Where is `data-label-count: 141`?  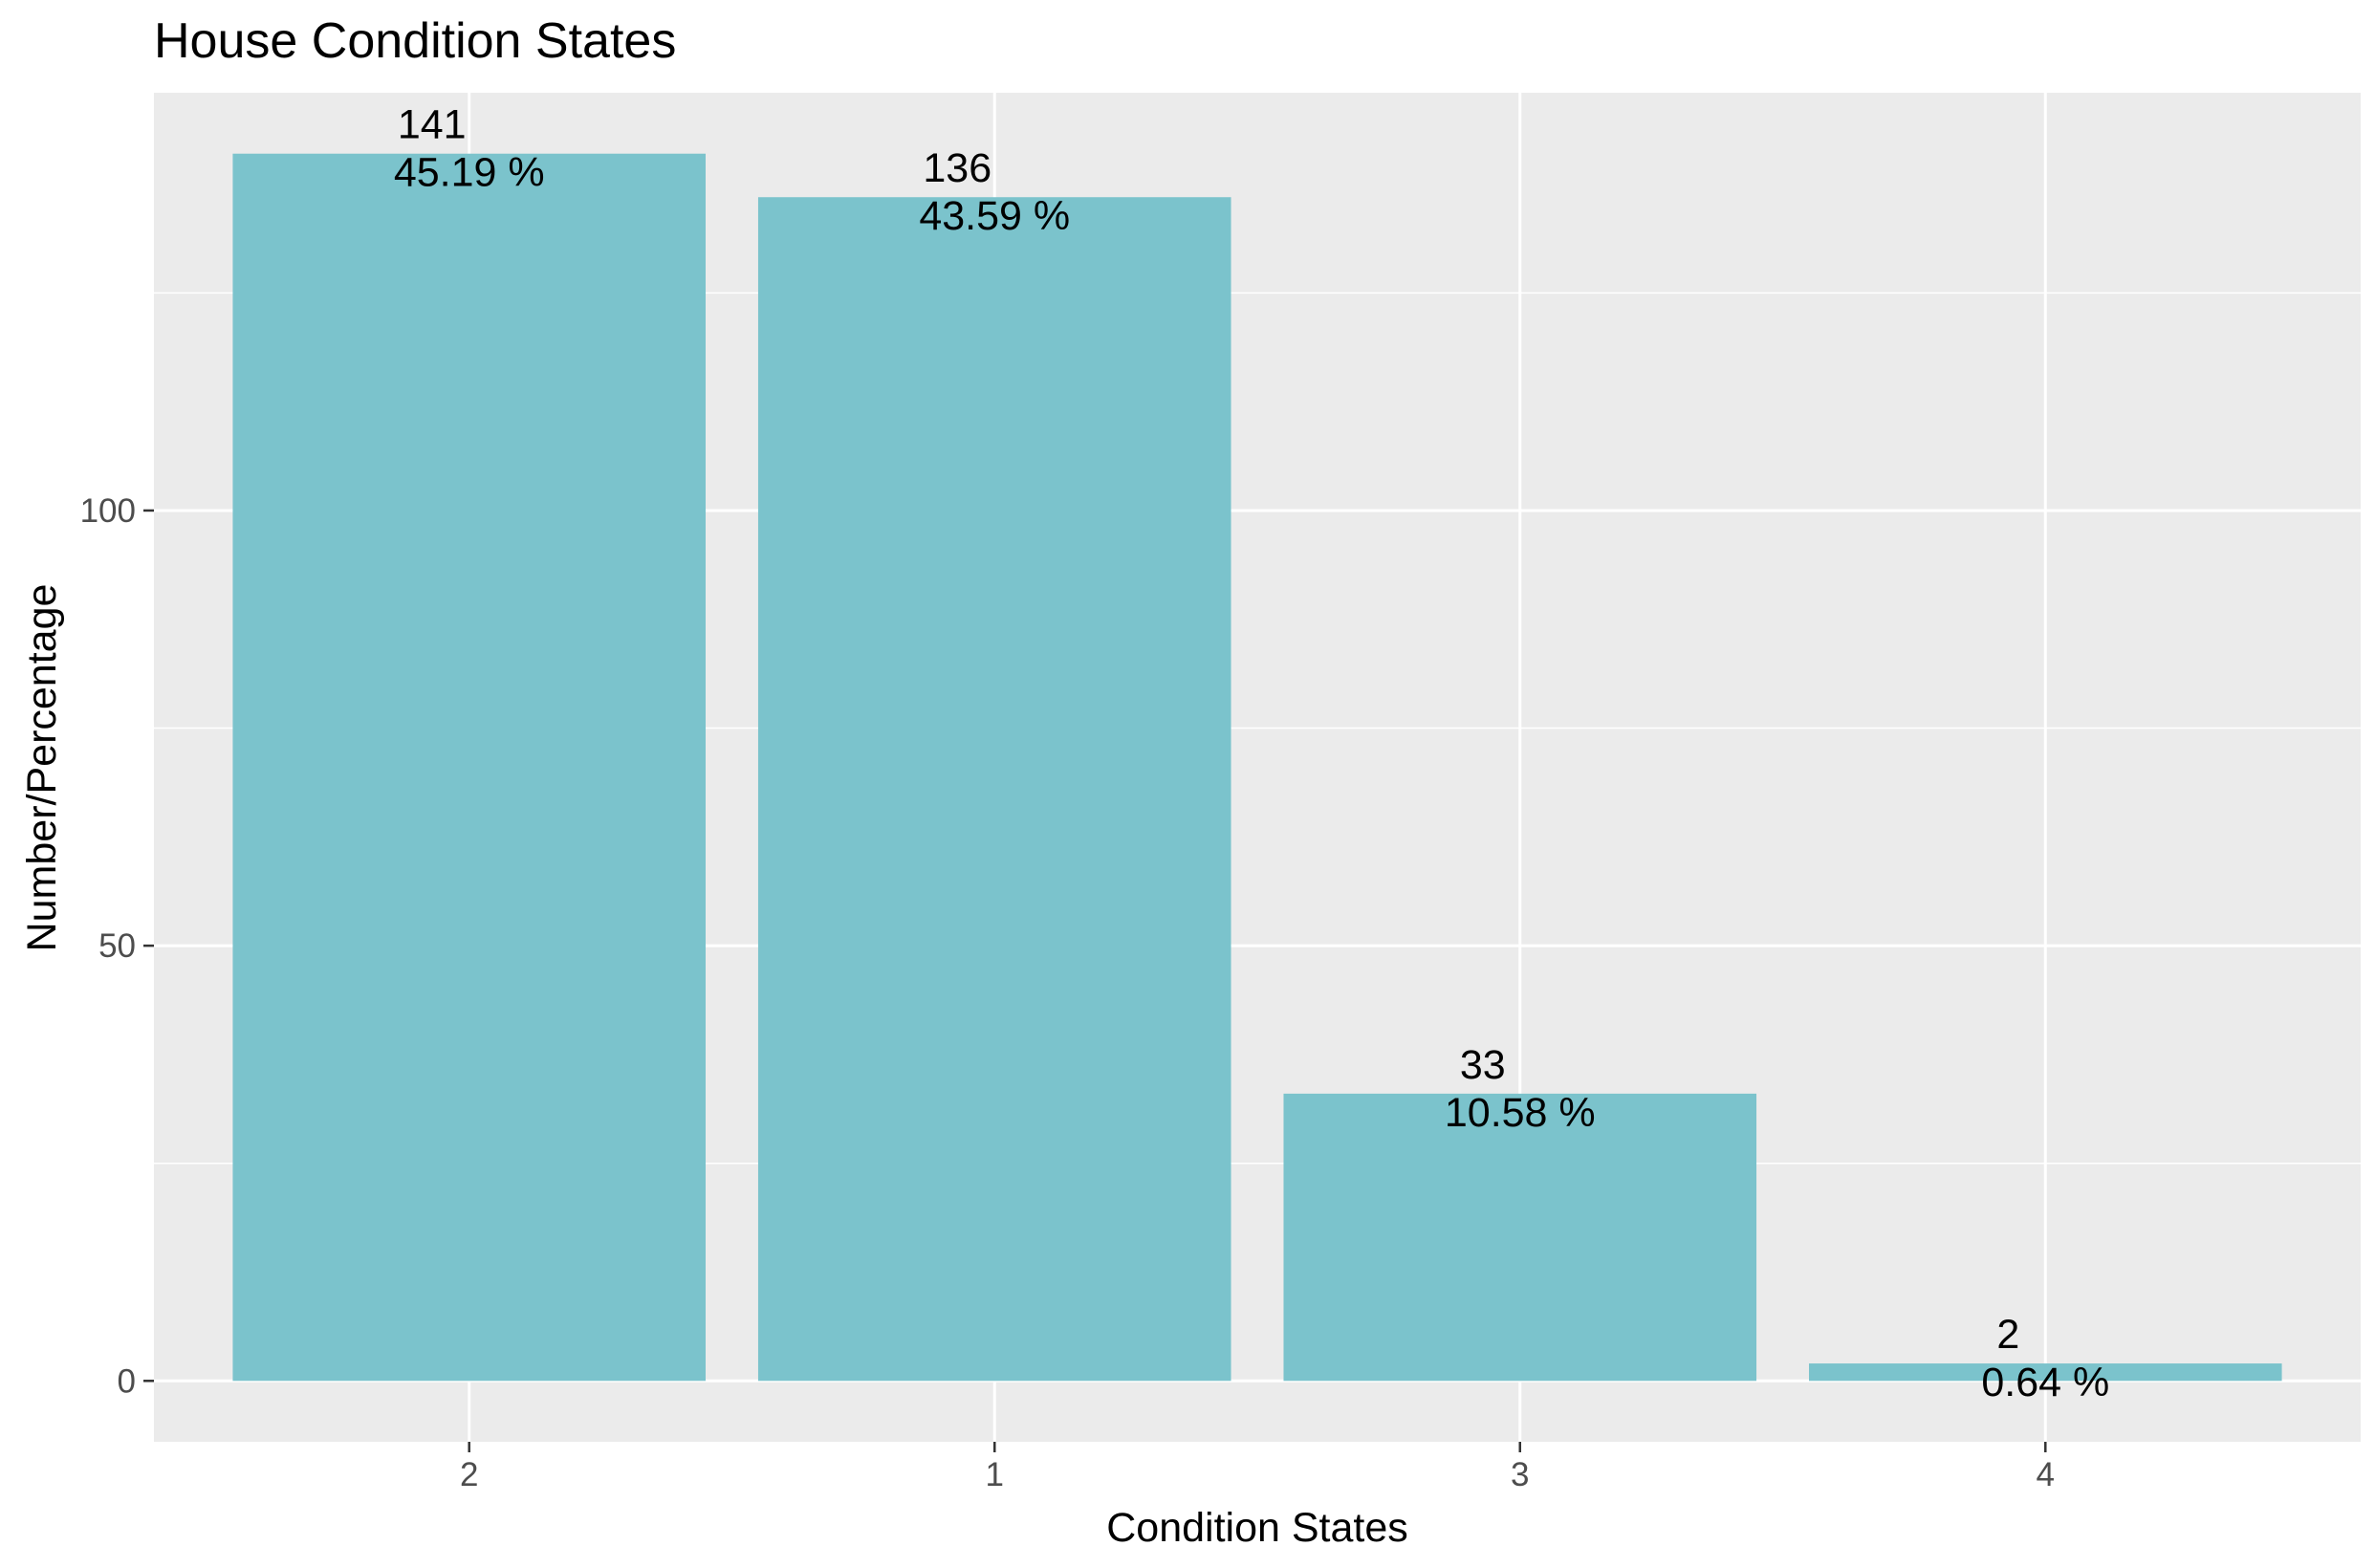
data-label-count: 141 is located at coordinates (432, 125).